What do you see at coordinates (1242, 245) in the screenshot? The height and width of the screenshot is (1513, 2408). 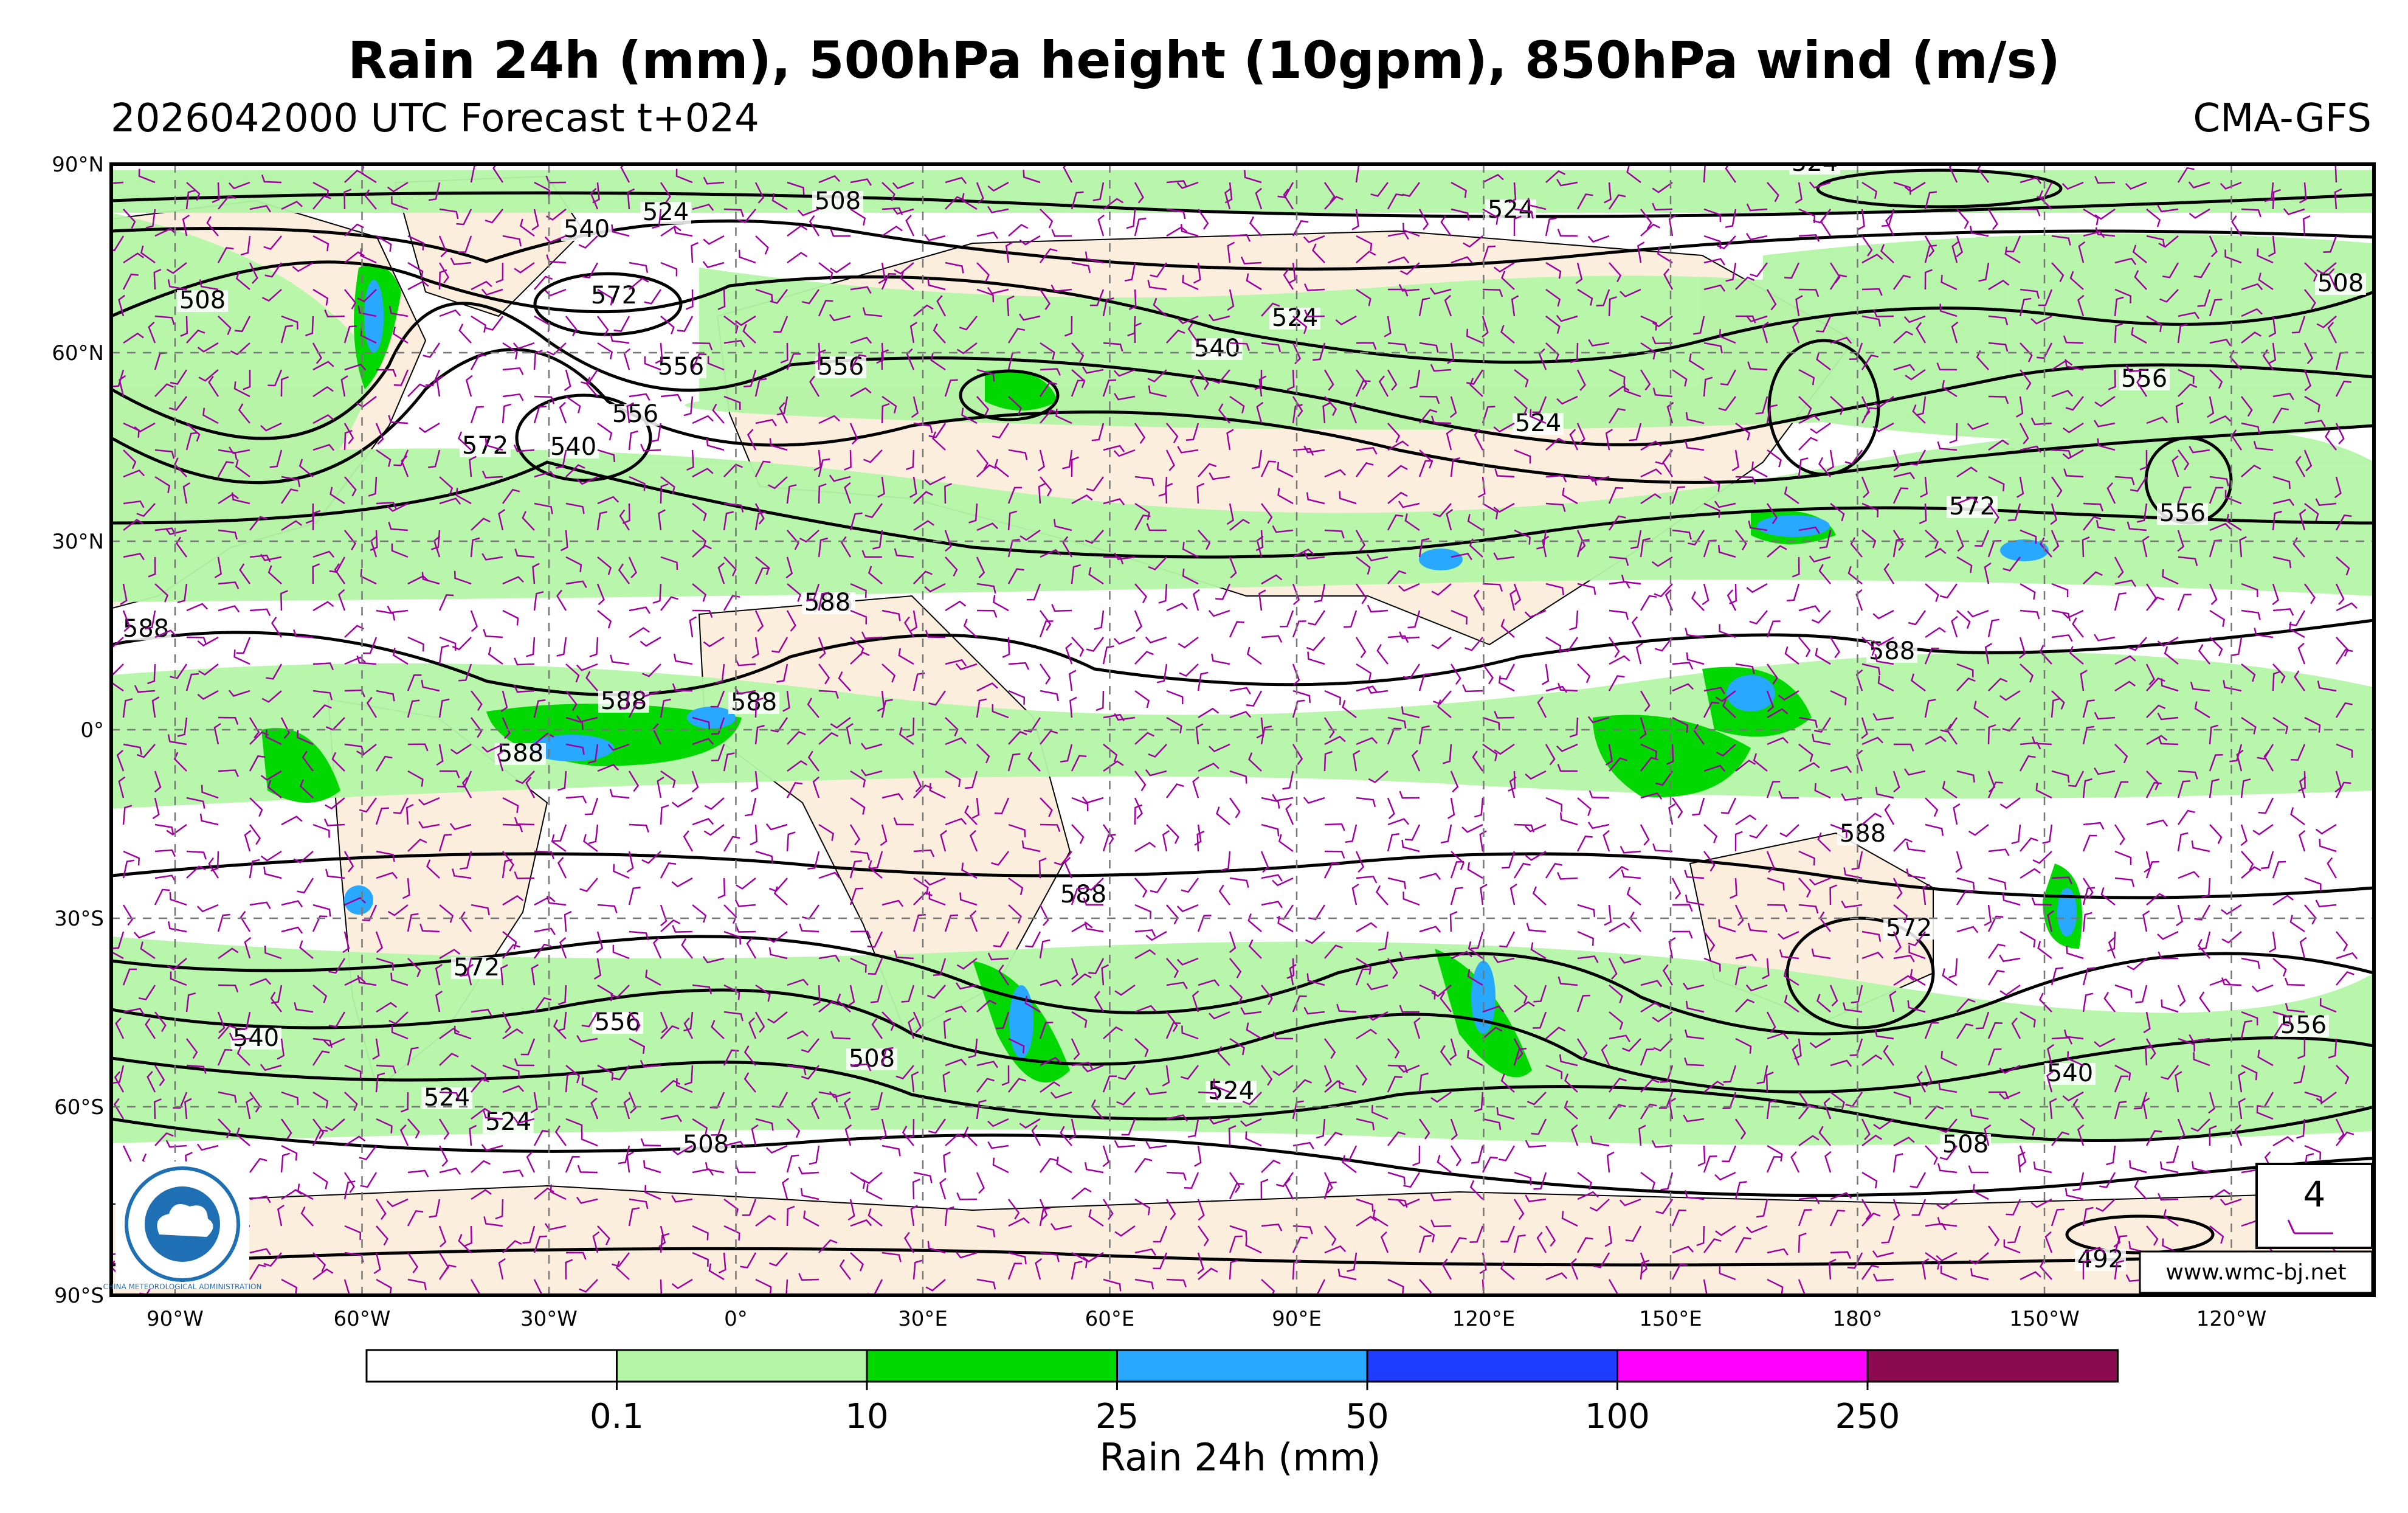 I see `contour-line` at bounding box center [1242, 245].